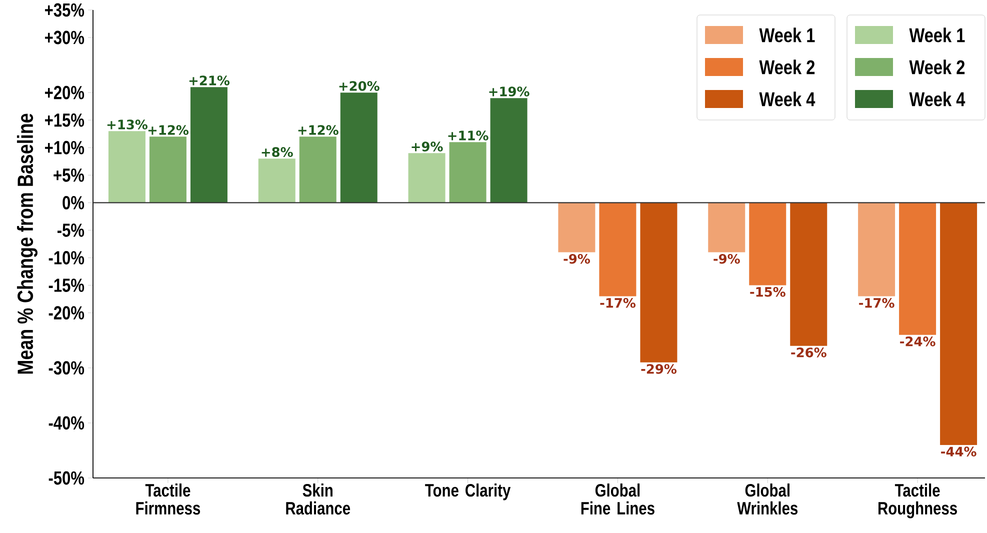 Image resolution: width=987 pixels, height=533 pixels. Describe the element at coordinates (64, 120) in the screenshot. I see `y-tick-label: +15%` at that location.